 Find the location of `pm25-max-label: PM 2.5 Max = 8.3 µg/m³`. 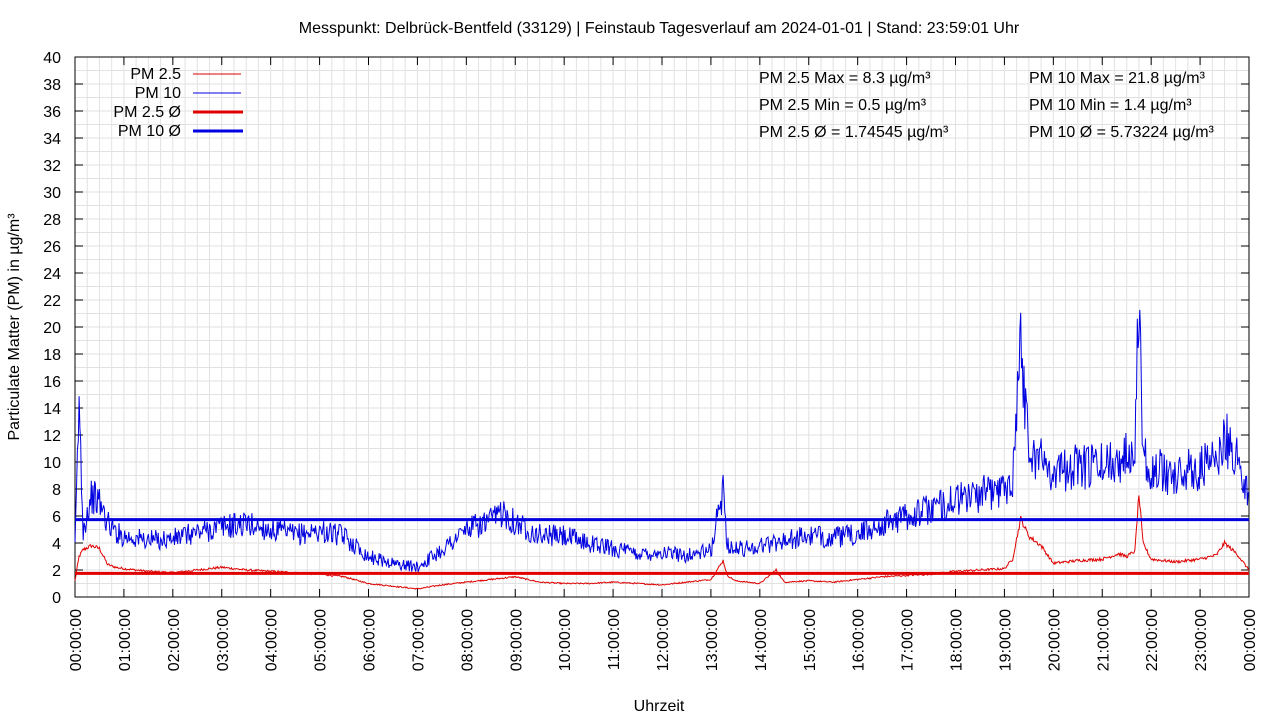

pm25-max-label: PM 2.5 Max = 8.3 µg/m³ is located at coordinates (845, 78).